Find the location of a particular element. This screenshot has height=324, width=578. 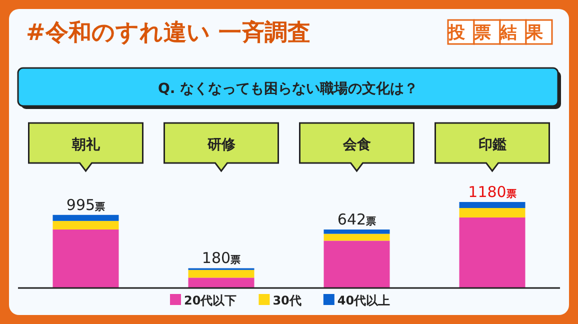

legend-item: 30代 is located at coordinates (280, 301).